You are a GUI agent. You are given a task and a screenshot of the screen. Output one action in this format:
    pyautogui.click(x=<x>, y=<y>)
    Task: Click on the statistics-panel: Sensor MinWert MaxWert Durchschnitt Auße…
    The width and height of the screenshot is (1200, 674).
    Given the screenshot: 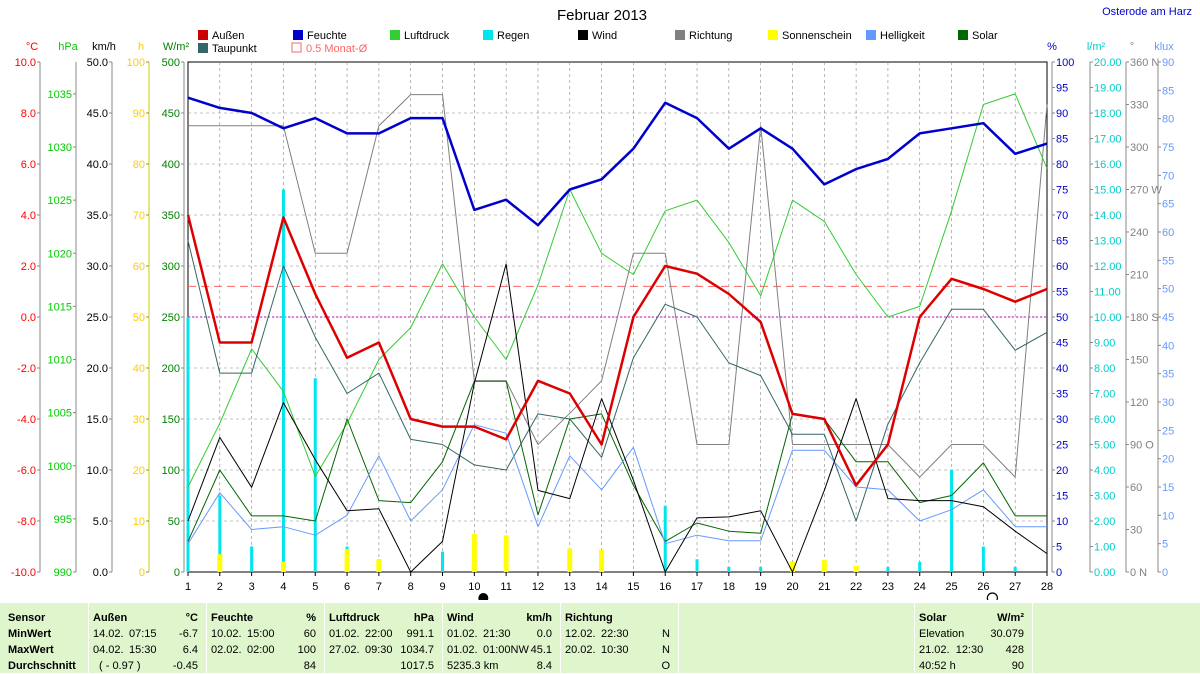 What is the action you would take?
    pyautogui.click(x=600, y=638)
    